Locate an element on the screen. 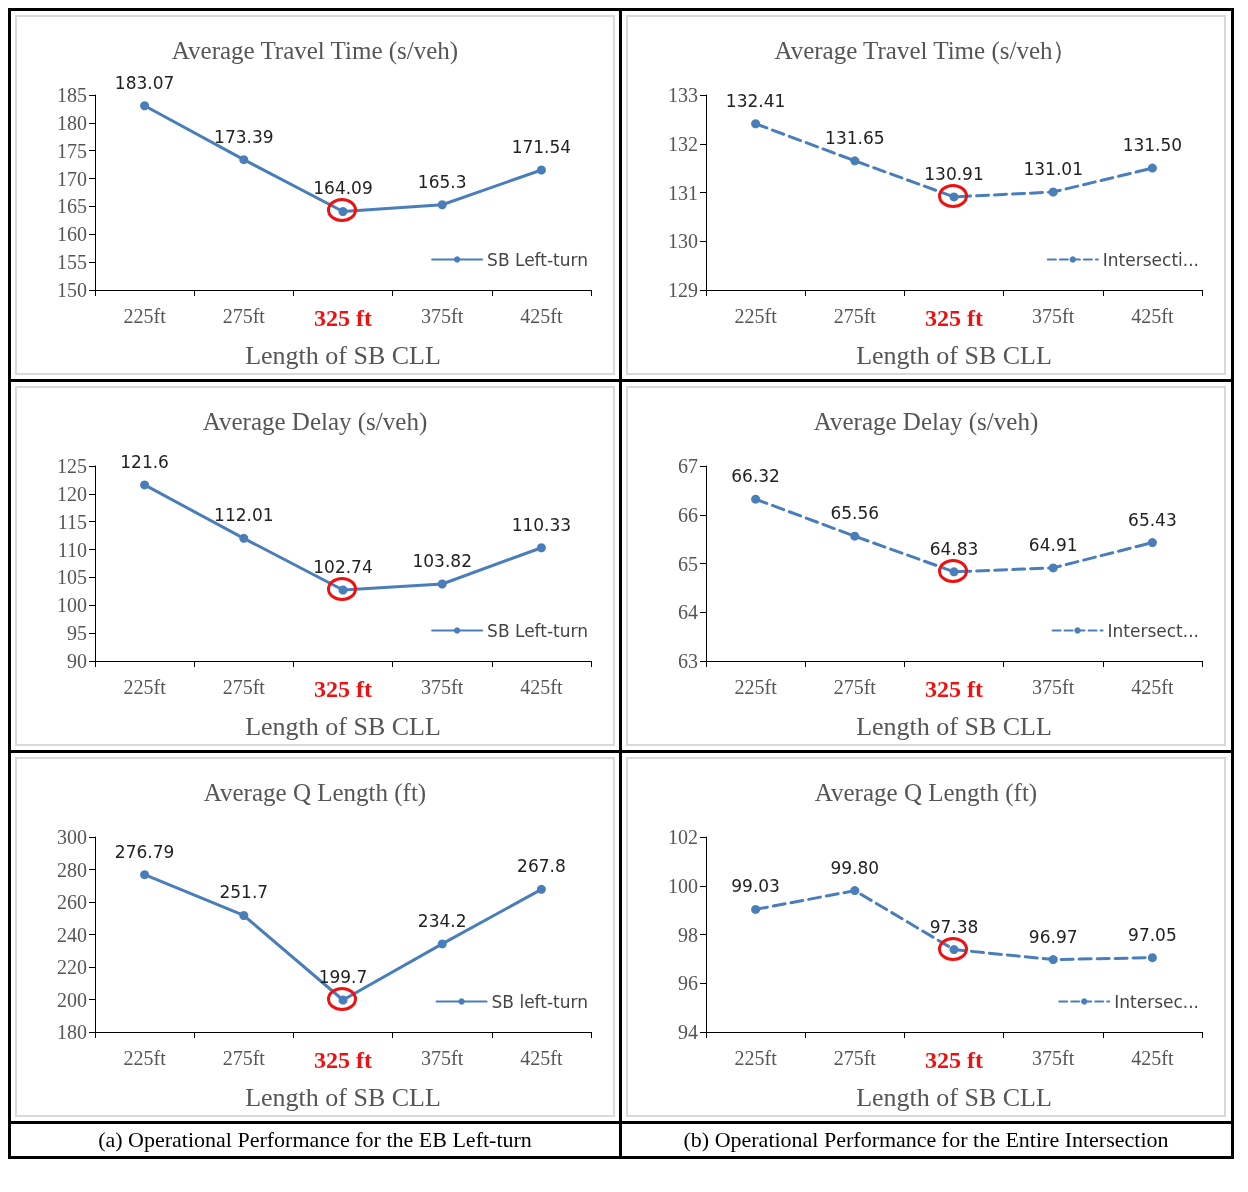  y-tick-label: 102 is located at coordinates (683, 837).